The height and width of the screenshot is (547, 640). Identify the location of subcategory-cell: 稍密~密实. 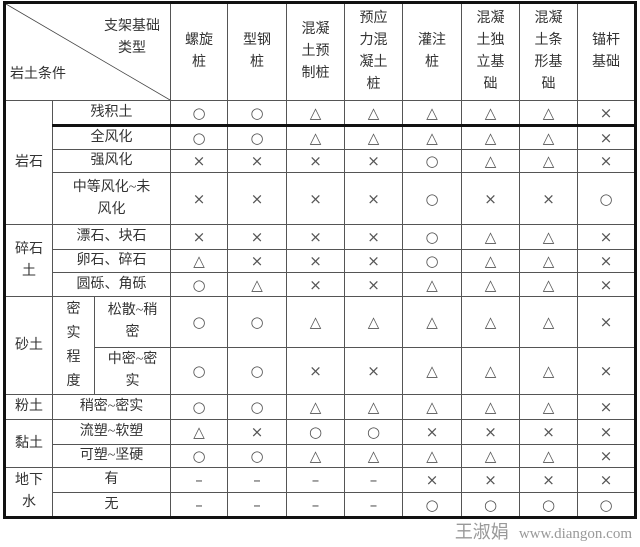
(111, 407).